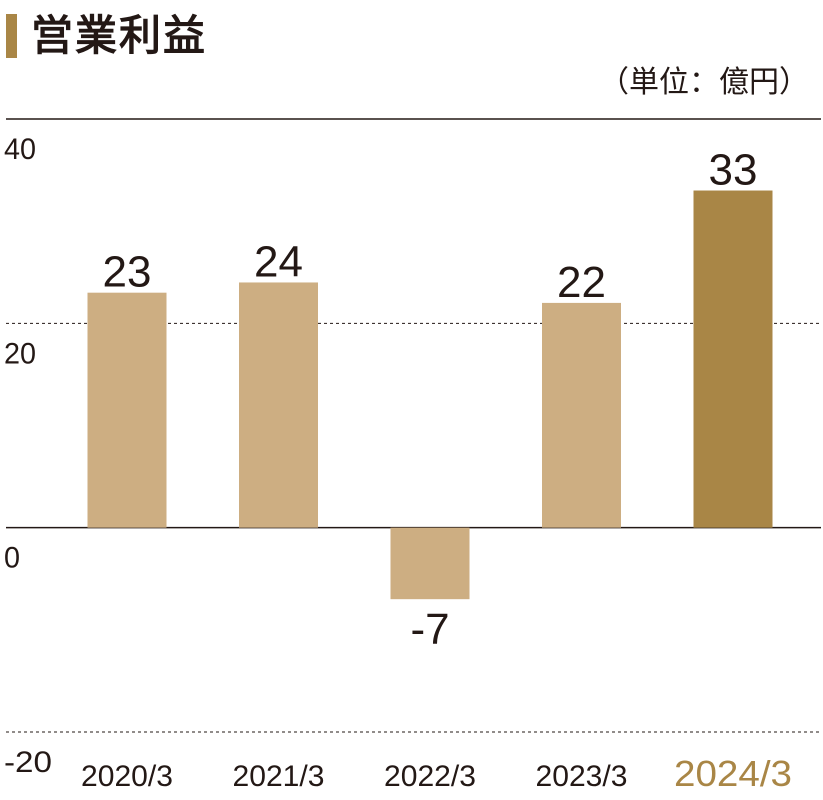  What do you see at coordinates (582, 776) in the screenshot?
I see `x-tick-label-2023/3: 2023/3` at bounding box center [582, 776].